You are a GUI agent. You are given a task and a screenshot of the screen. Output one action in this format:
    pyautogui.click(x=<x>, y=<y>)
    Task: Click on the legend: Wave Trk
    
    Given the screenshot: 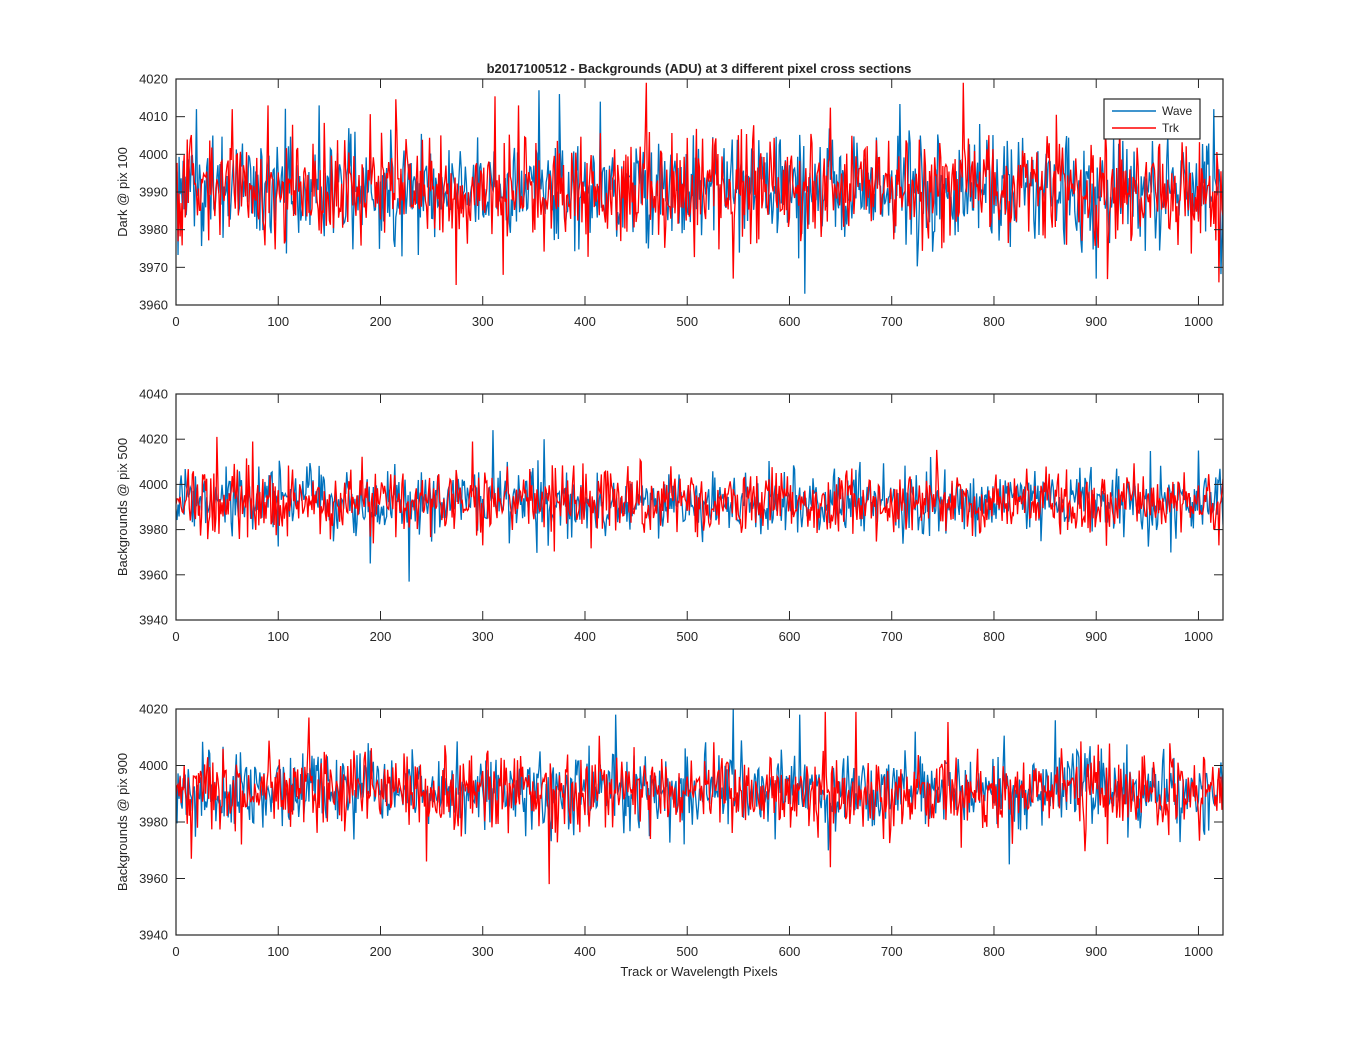 What is the action you would take?
    pyautogui.click(x=1152, y=119)
    